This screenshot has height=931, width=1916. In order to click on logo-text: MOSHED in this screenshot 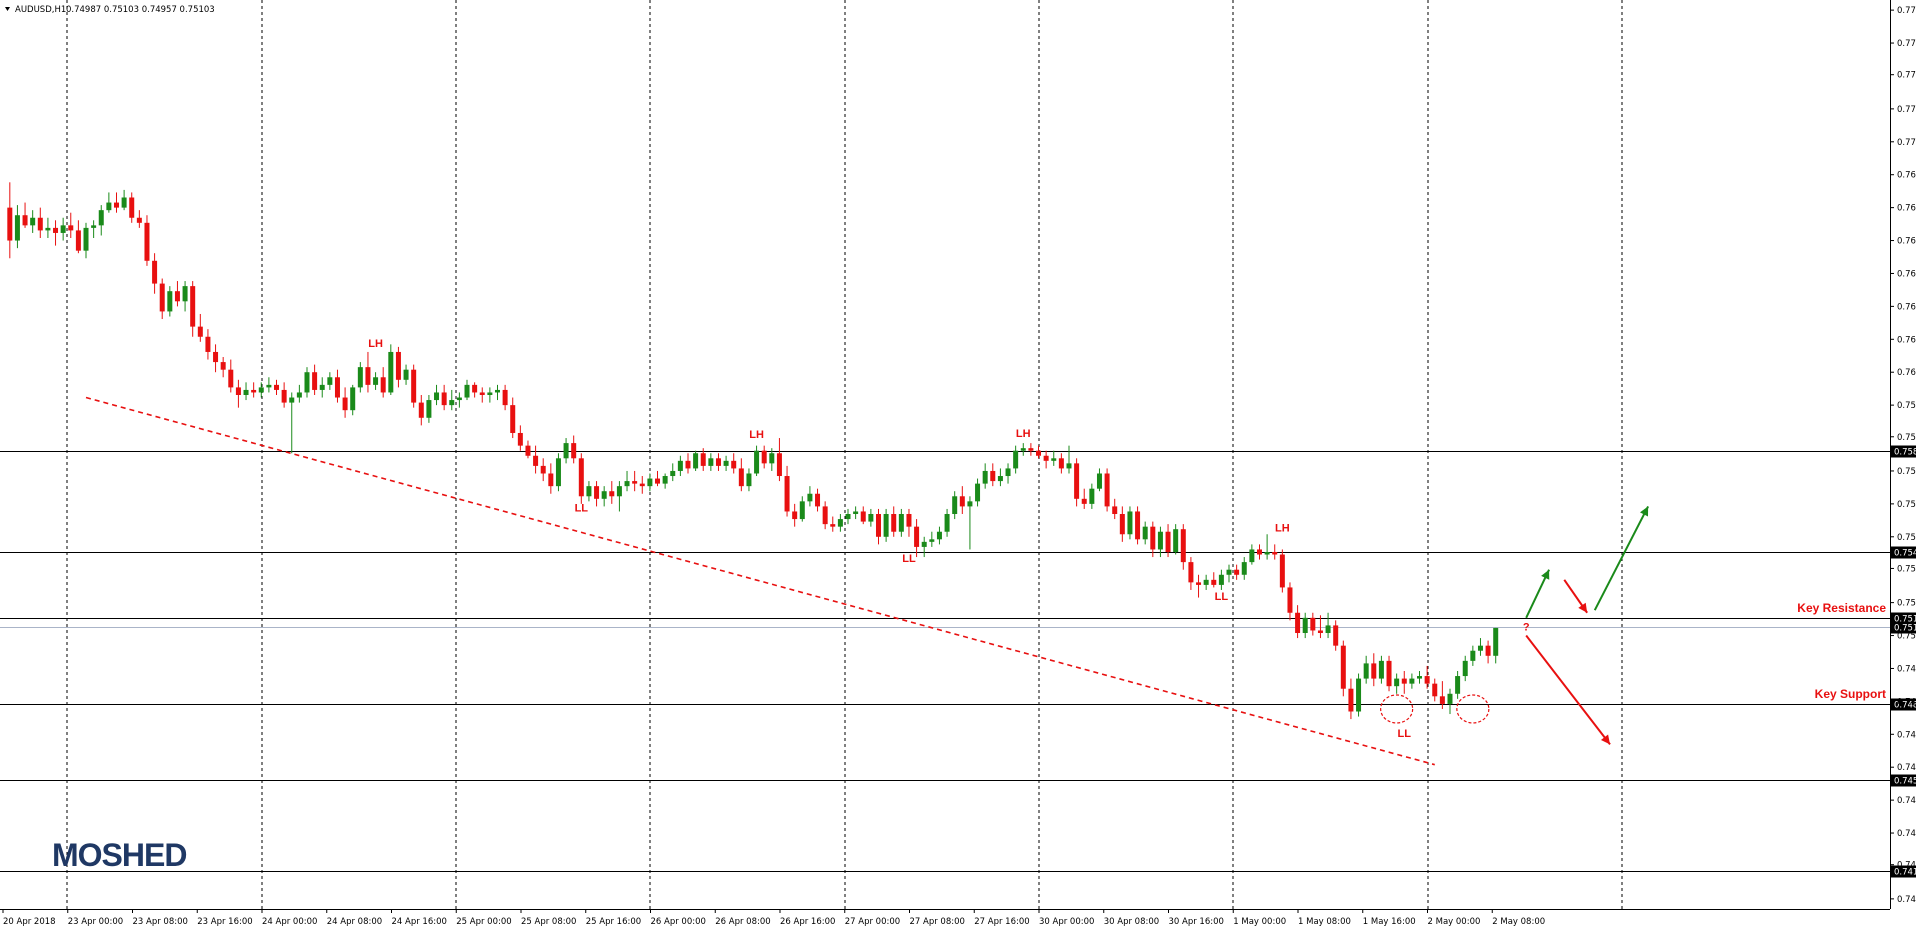, I will do `click(119, 855)`.